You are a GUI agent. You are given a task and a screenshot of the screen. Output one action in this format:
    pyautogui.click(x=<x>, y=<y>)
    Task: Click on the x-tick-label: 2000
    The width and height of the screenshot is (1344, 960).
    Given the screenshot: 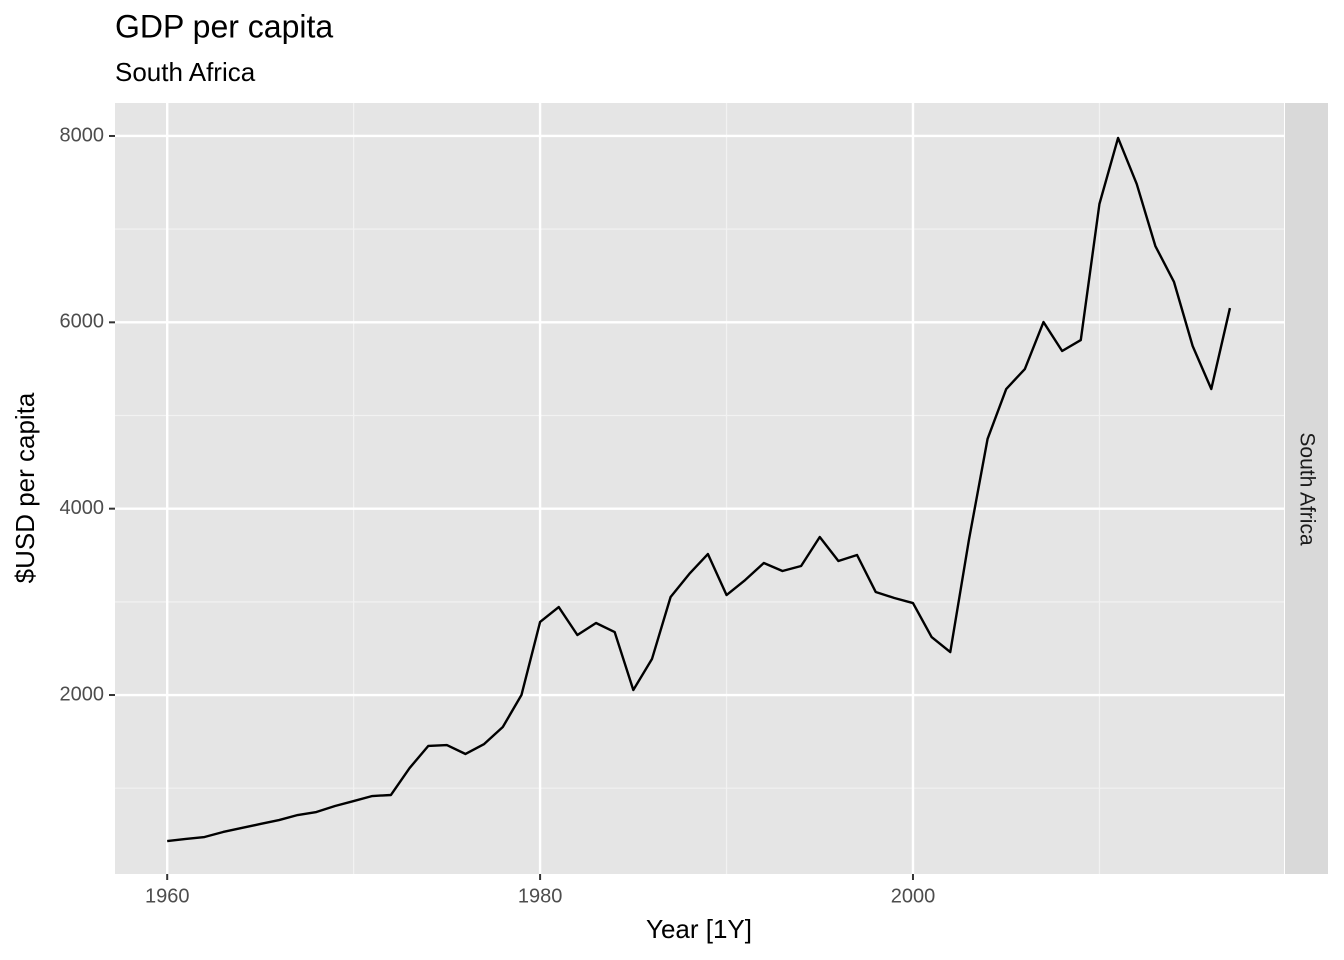 What is the action you would take?
    pyautogui.click(x=913, y=896)
    